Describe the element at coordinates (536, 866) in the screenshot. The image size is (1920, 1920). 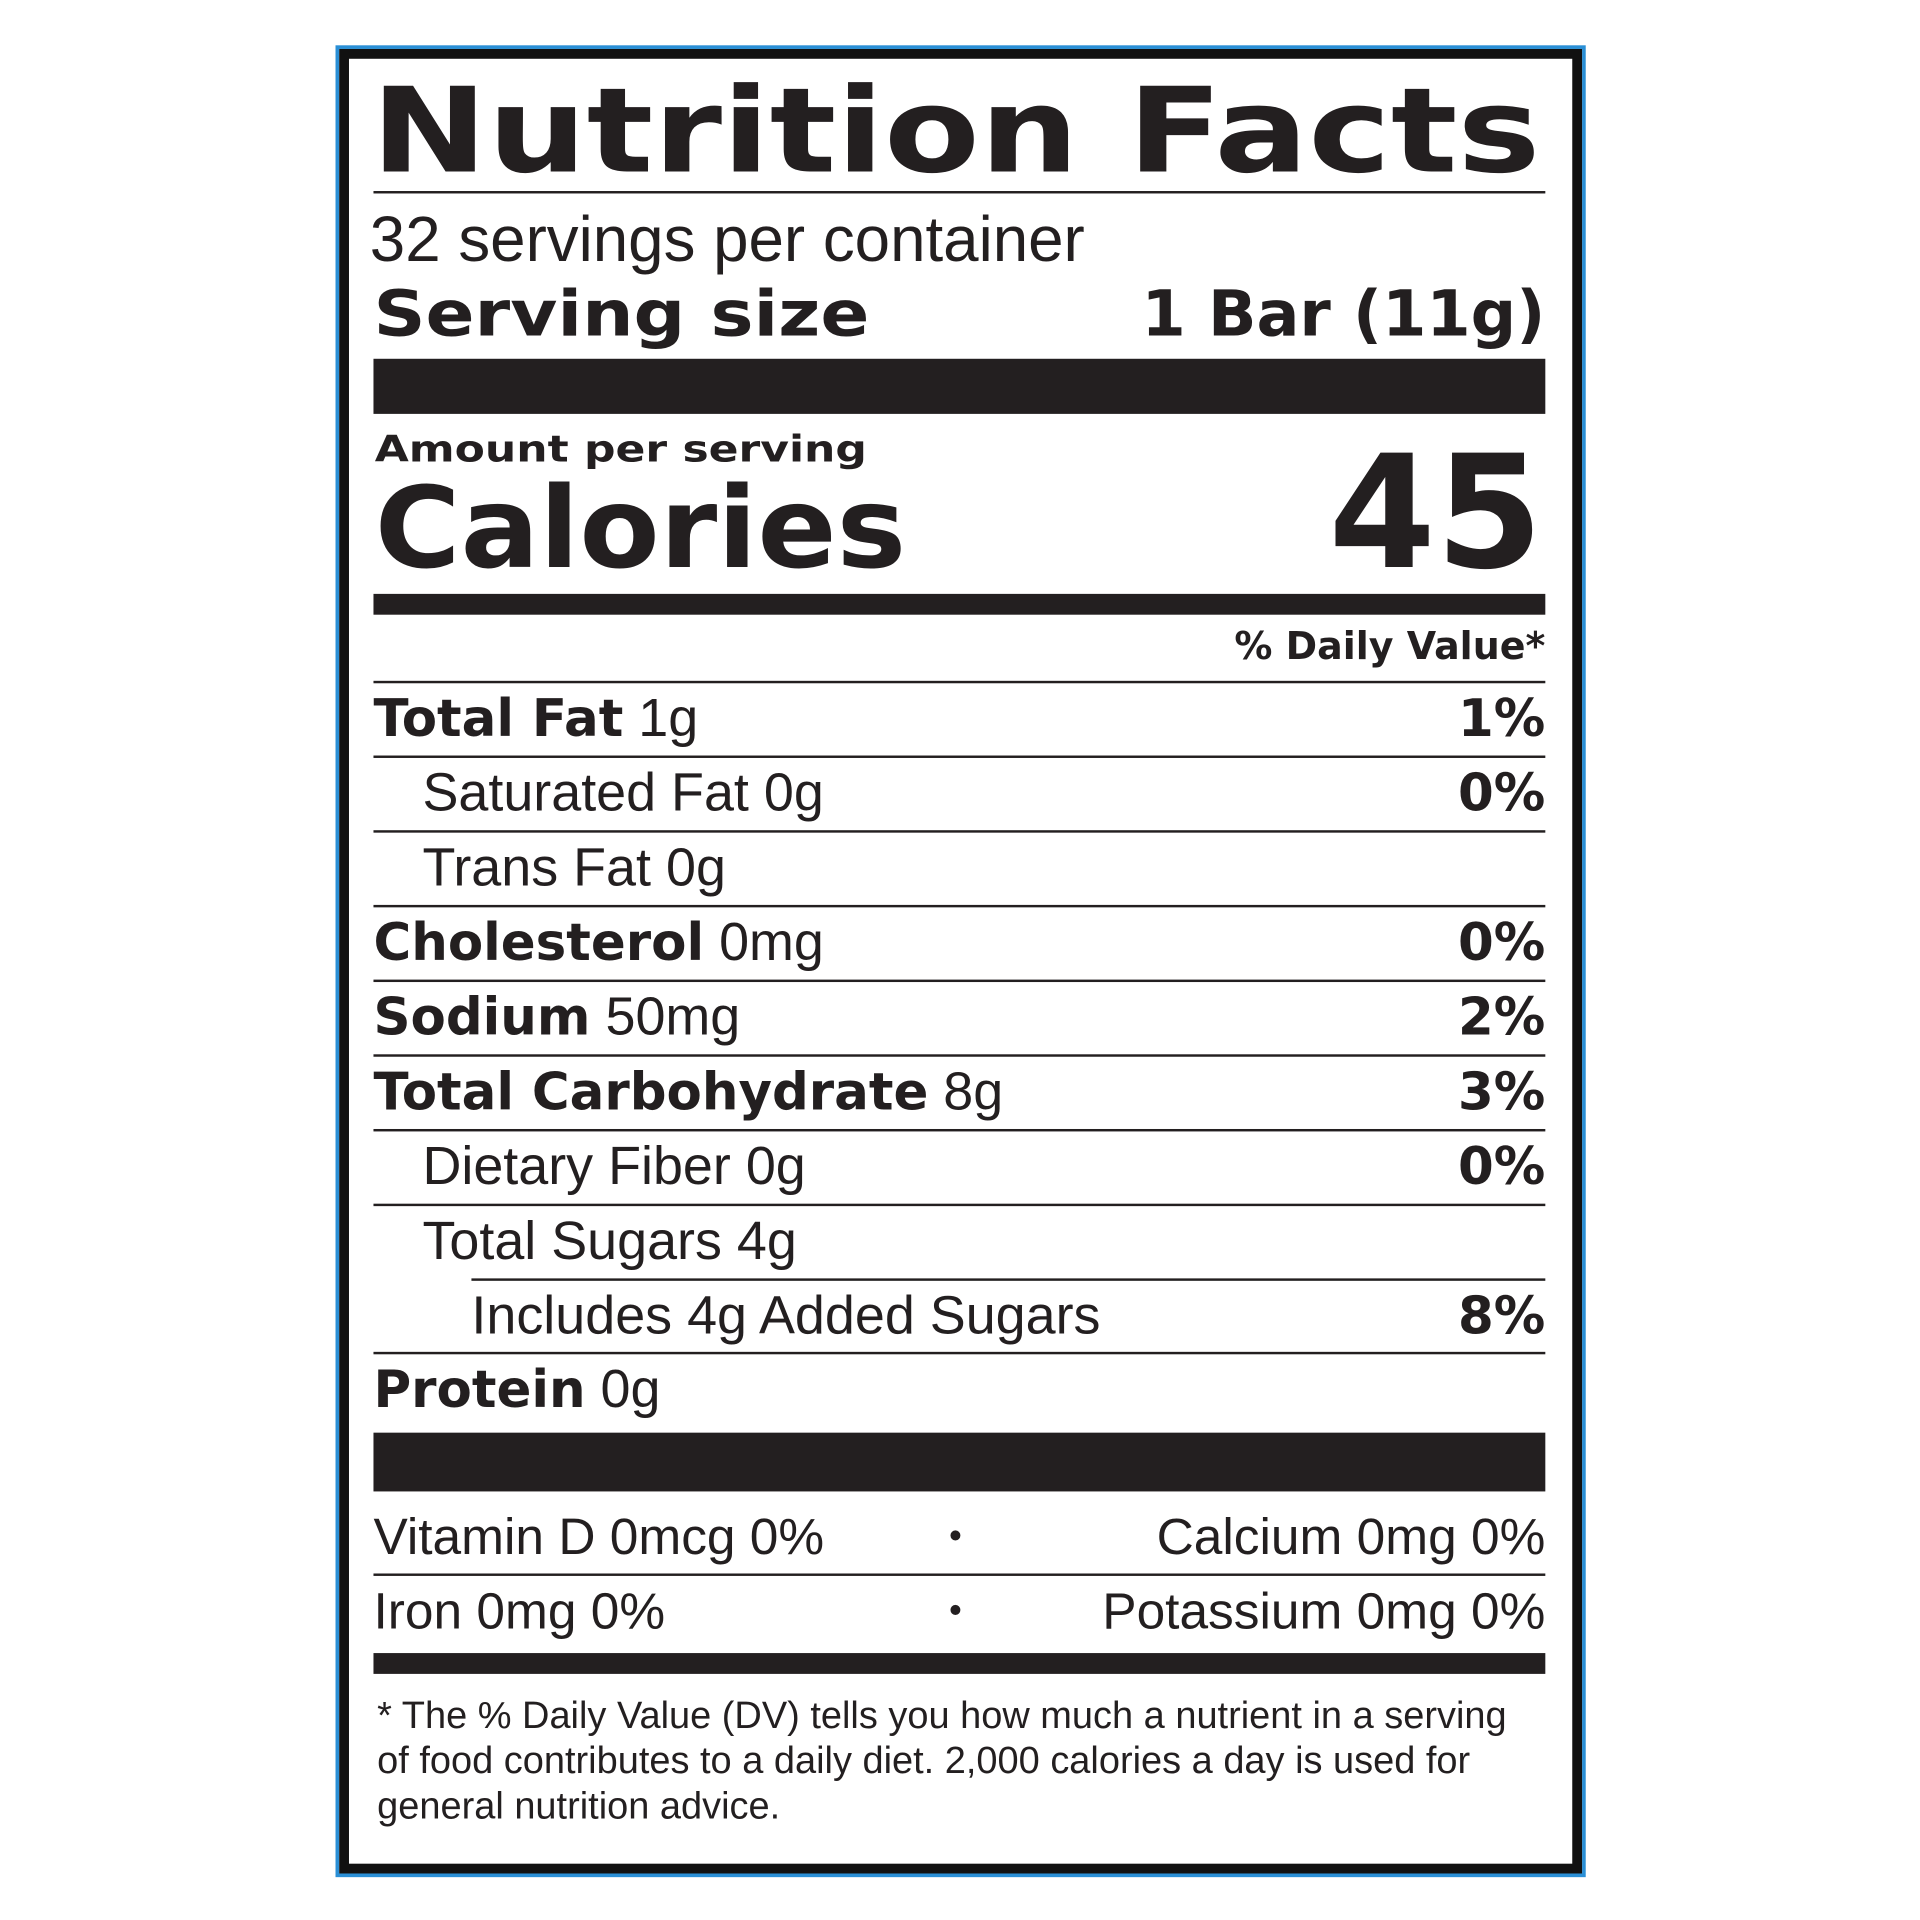
I see `nutrient-name: Trans Fat` at that location.